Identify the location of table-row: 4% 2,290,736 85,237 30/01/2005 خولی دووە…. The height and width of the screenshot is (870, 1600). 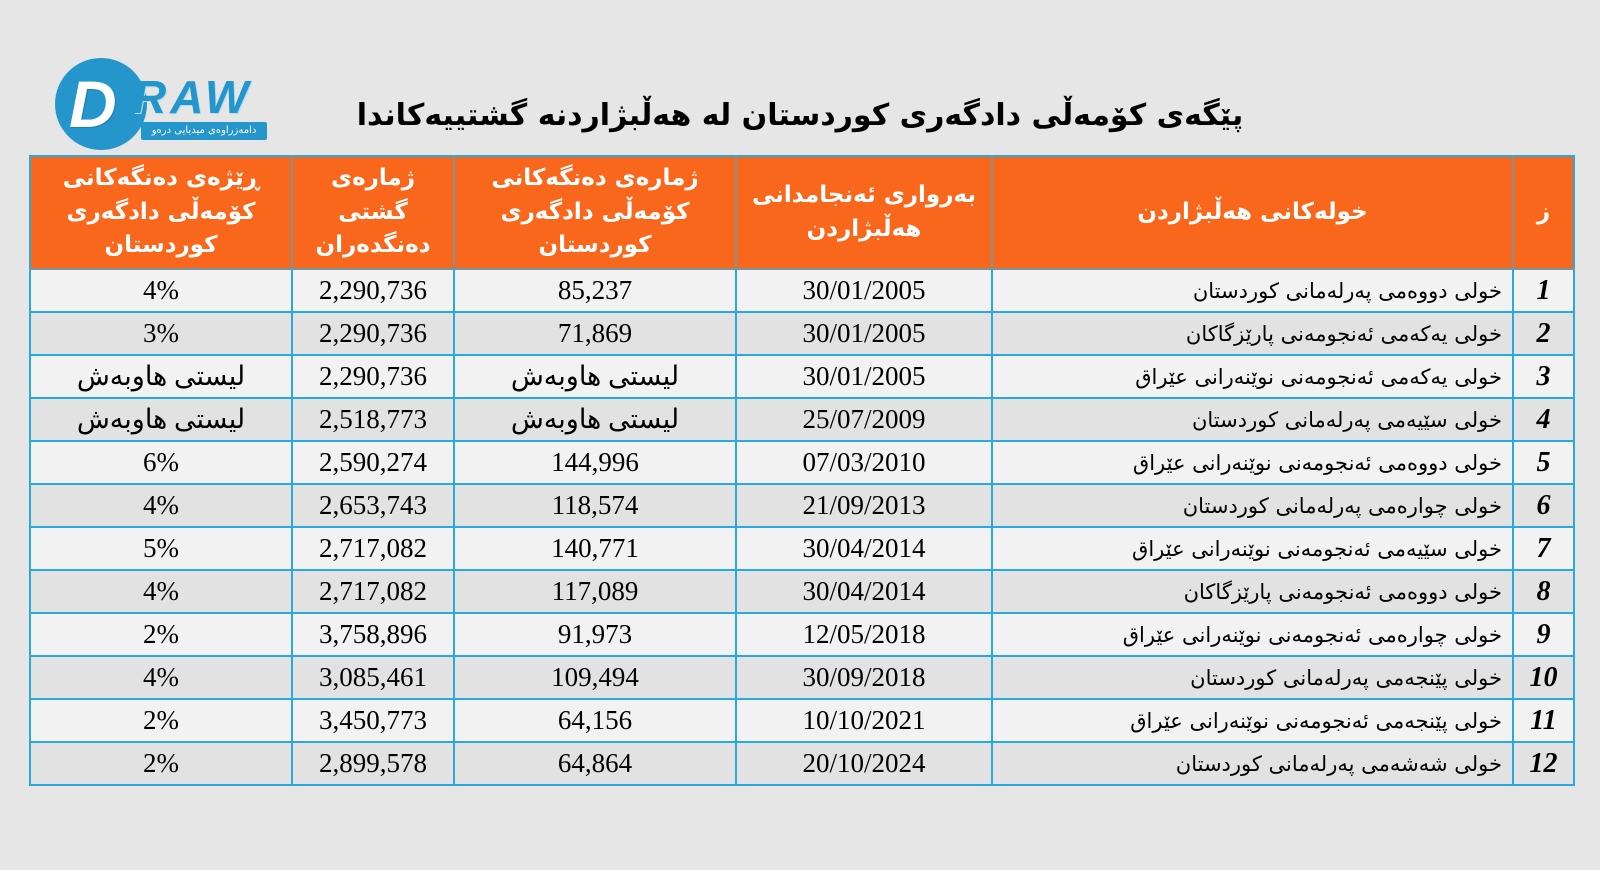
(802, 290).